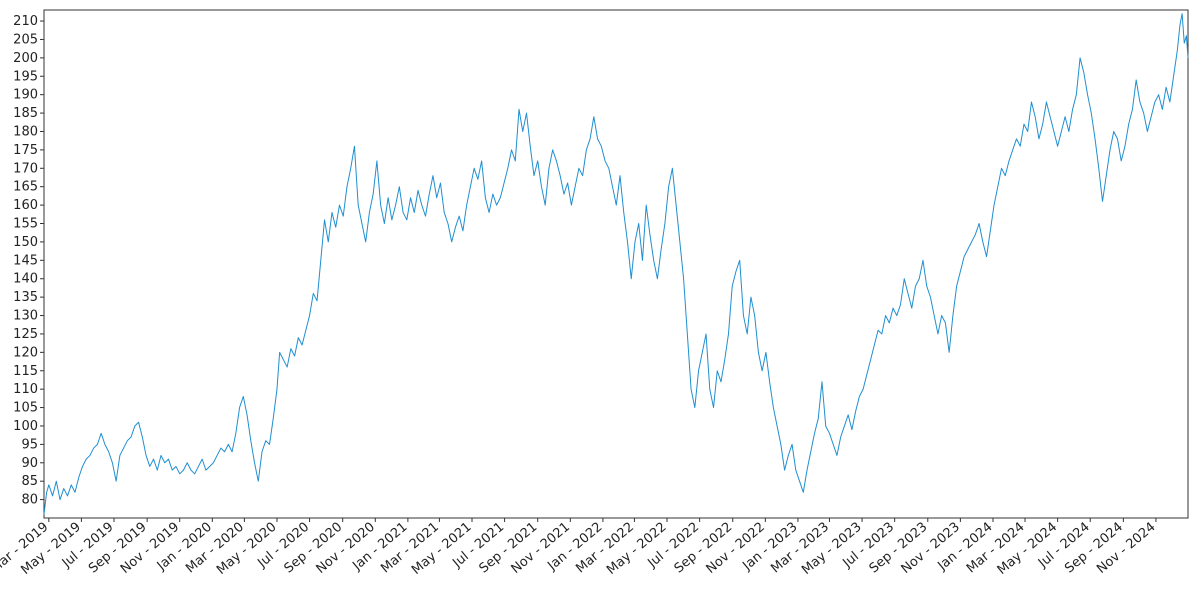  I want to click on y-tick-label: 165, so click(25, 187).